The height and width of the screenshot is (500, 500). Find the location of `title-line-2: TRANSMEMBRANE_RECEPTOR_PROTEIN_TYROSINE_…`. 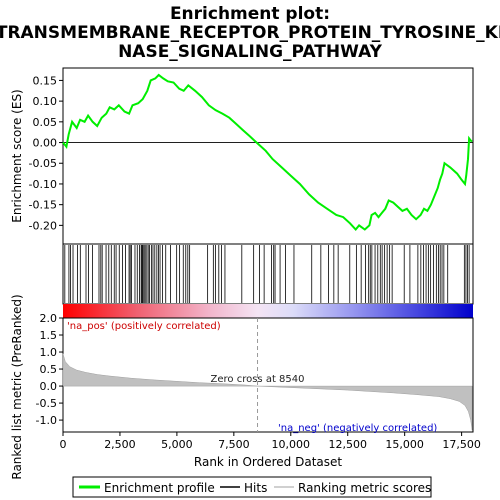

title-line-2: TRANSMEMBRANE_RECEPTOR_PROTEIN_TYROSINE_… is located at coordinates (250, 33).